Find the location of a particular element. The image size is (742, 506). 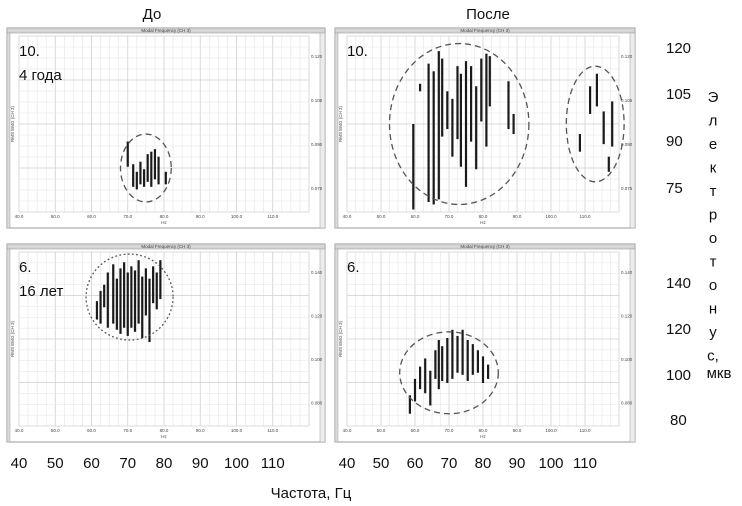

y-title-letter: у is located at coordinates (713, 332).